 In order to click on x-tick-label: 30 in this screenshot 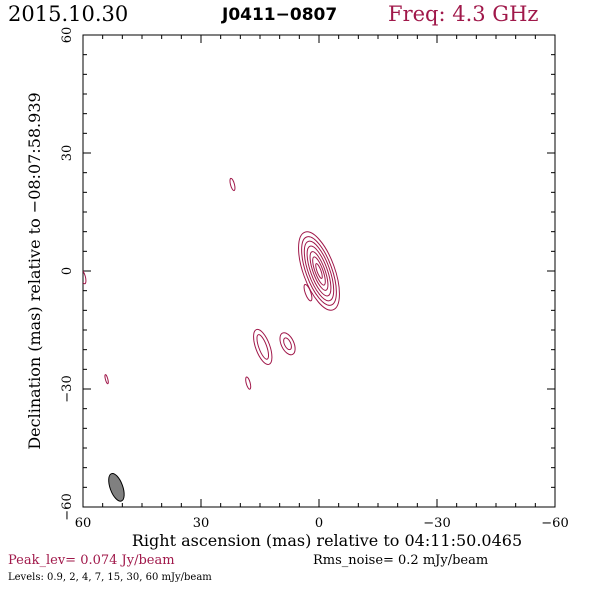, I will do `click(201, 523)`.